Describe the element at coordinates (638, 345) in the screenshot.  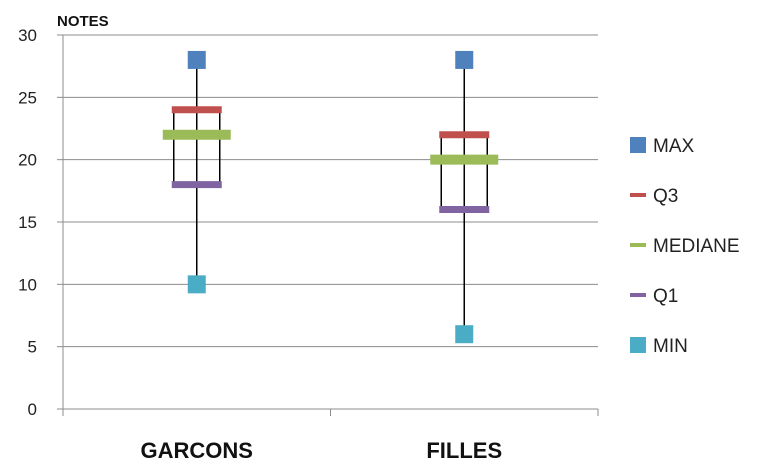
I see `legend-swatch-min` at that location.